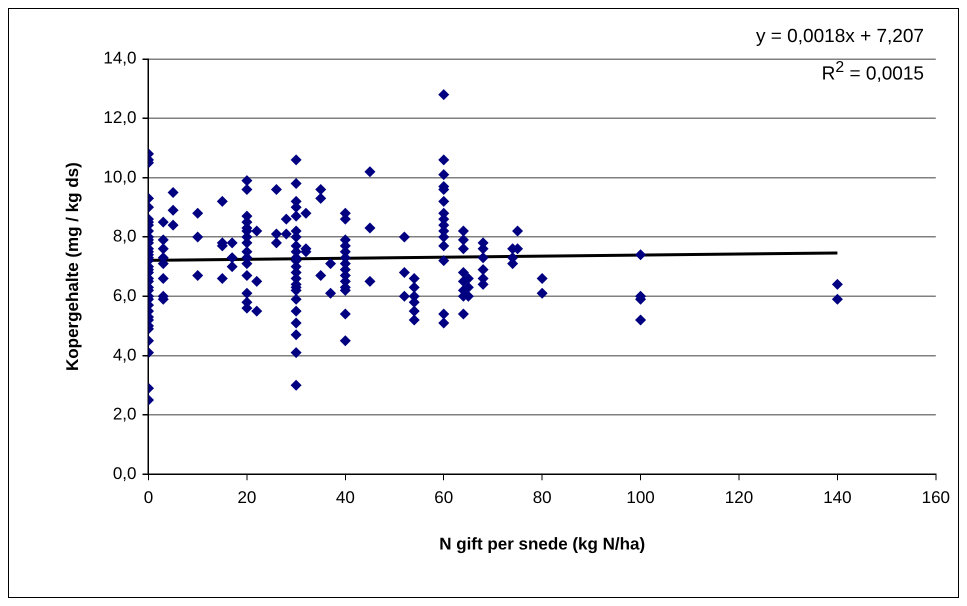 The image size is (967, 606). What do you see at coordinates (72, 266) in the screenshot?
I see `y-axis-title: Kopergehalte (mg / kg ds)` at bounding box center [72, 266].